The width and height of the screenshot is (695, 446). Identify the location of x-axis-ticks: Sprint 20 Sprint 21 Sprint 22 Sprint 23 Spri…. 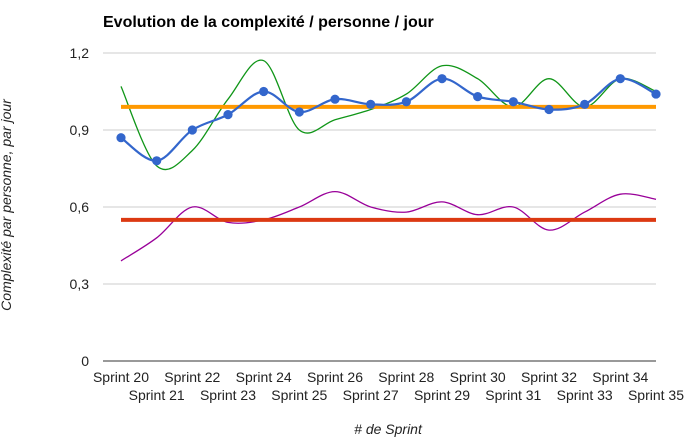
(388, 386).